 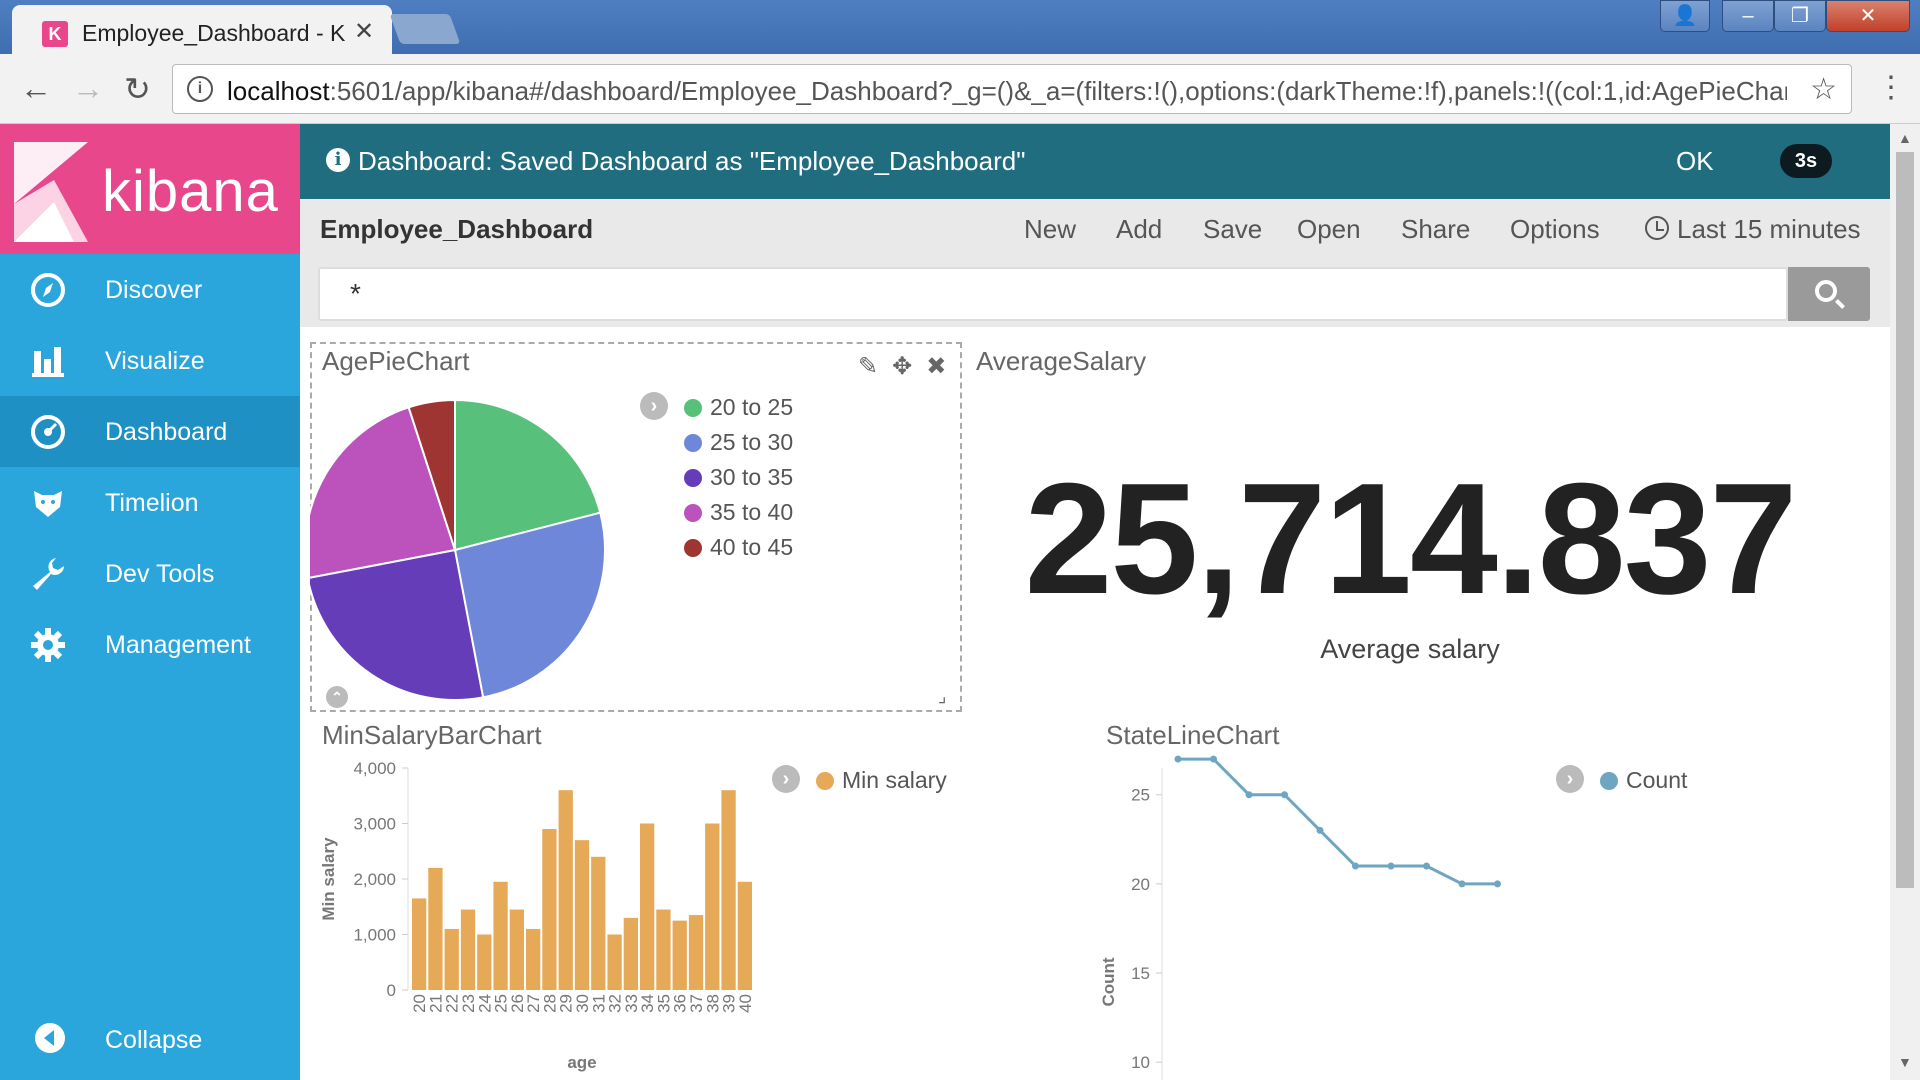 What do you see at coordinates (1800, 16) in the screenshot?
I see `maximize-button: ❐` at bounding box center [1800, 16].